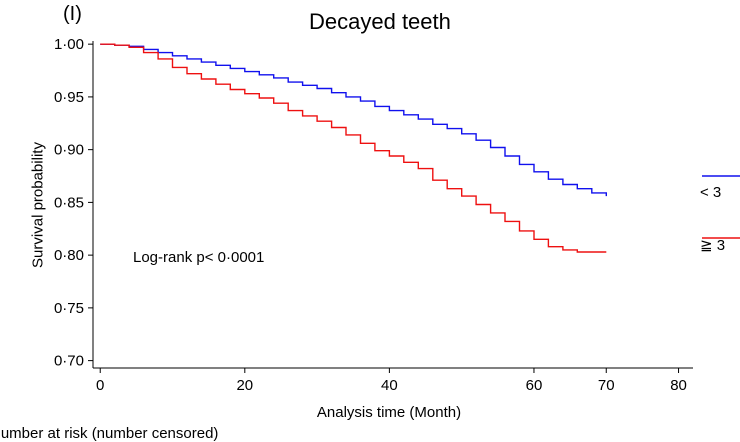 This screenshot has width=740, height=442. What do you see at coordinates (69, 150) in the screenshot?
I see `y-tick-label: 0·90` at bounding box center [69, 150].